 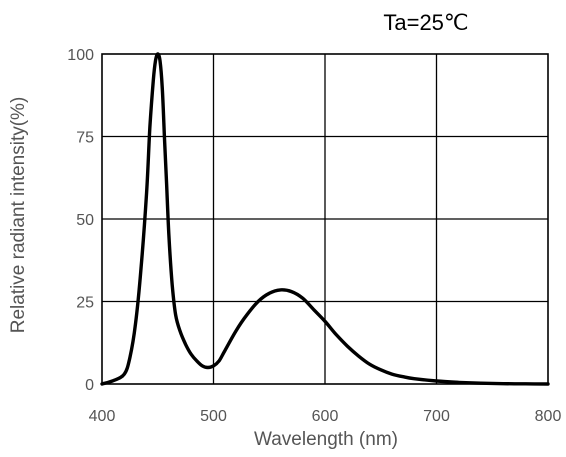 I want to click on x-axis-ticks: 400 500 600 700 800, so click(x=325, y=416).